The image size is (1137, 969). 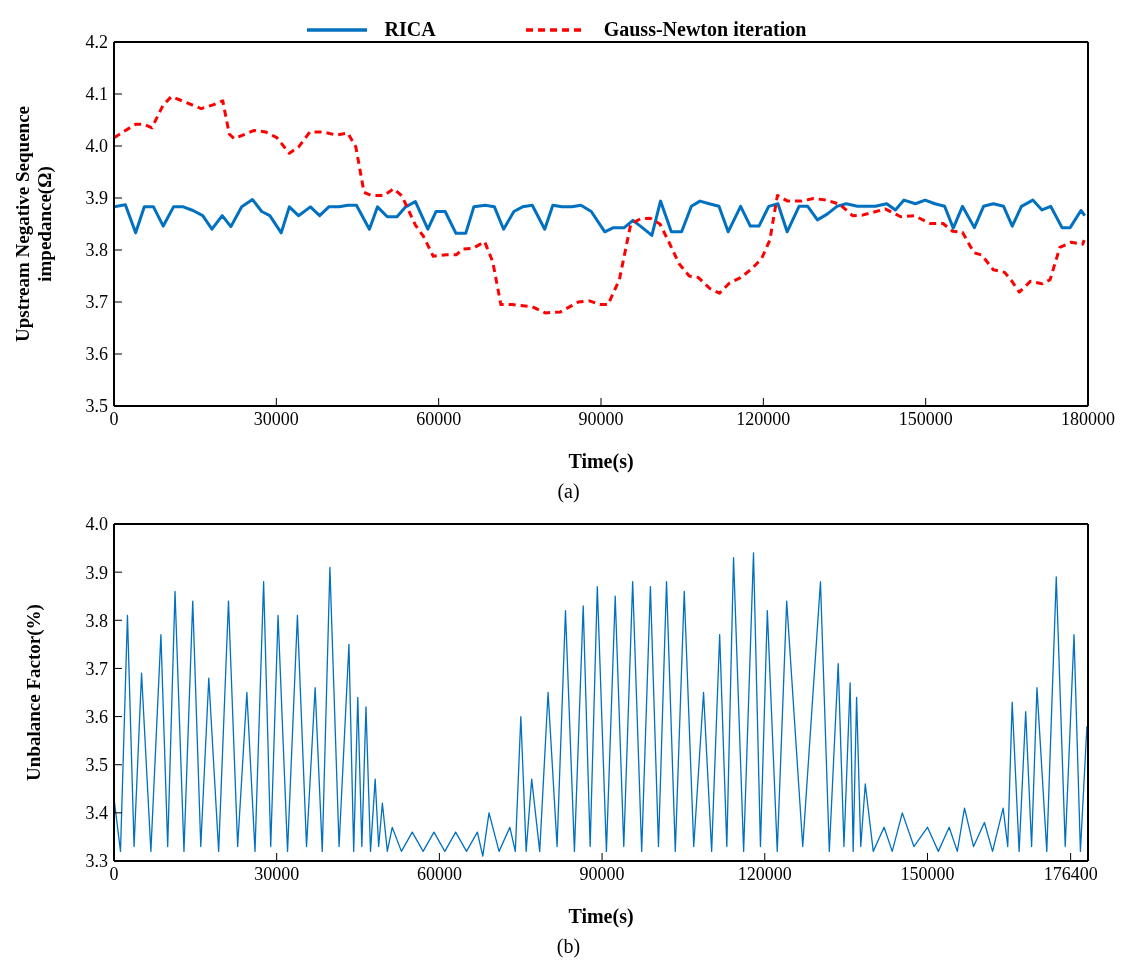 What do you see at coordinates (705, 29) in the screenshot?
I see `legend-label: Gauss-Newton iteration` at bounding box center [705, 29].